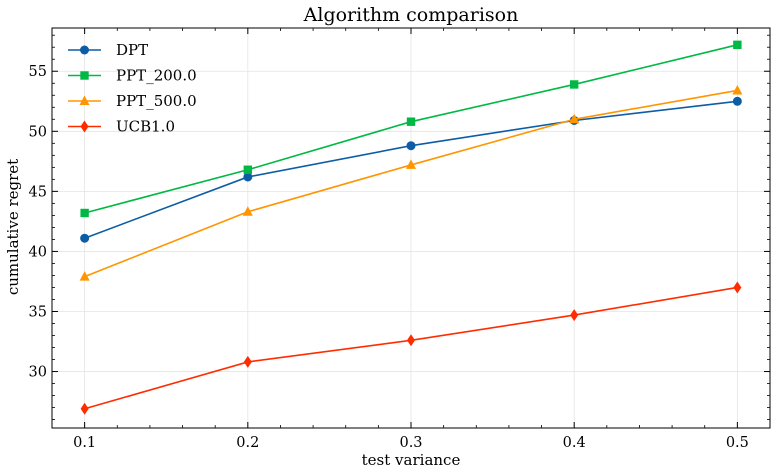  What do you see at coordinates (574, 443) in the screenshot?
I see `x-tick-label: 0.4` at bounding box center [574, 443].